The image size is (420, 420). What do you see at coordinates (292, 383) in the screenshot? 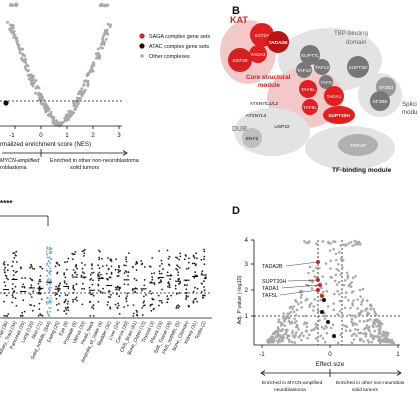
I see `panel-d-arrow-left-text: Enriched in MYCN-amplified` at bounding box center [292, 383].